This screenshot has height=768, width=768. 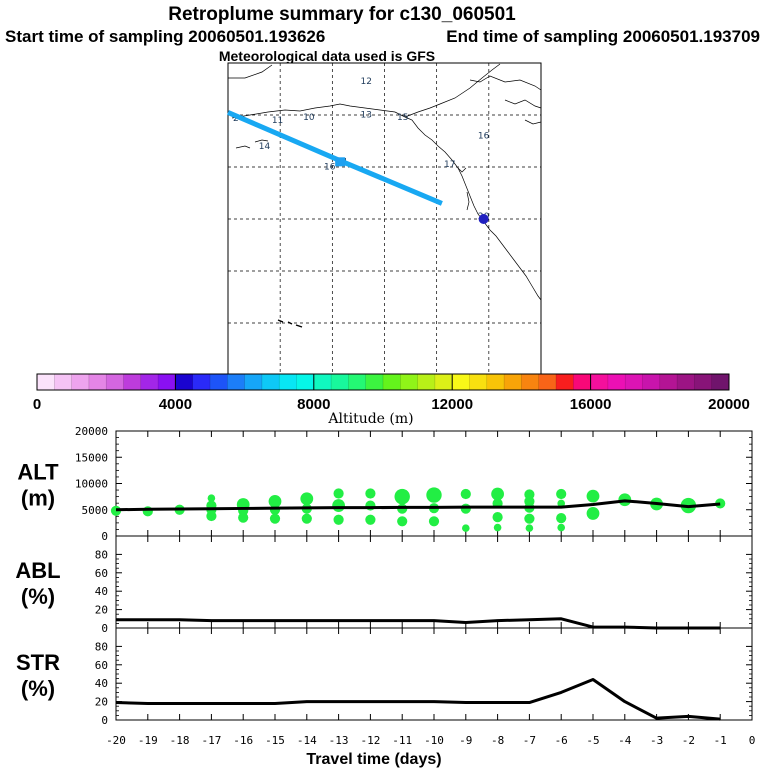 I want to click on mean-altitude-line, so click(x=418, y=505).